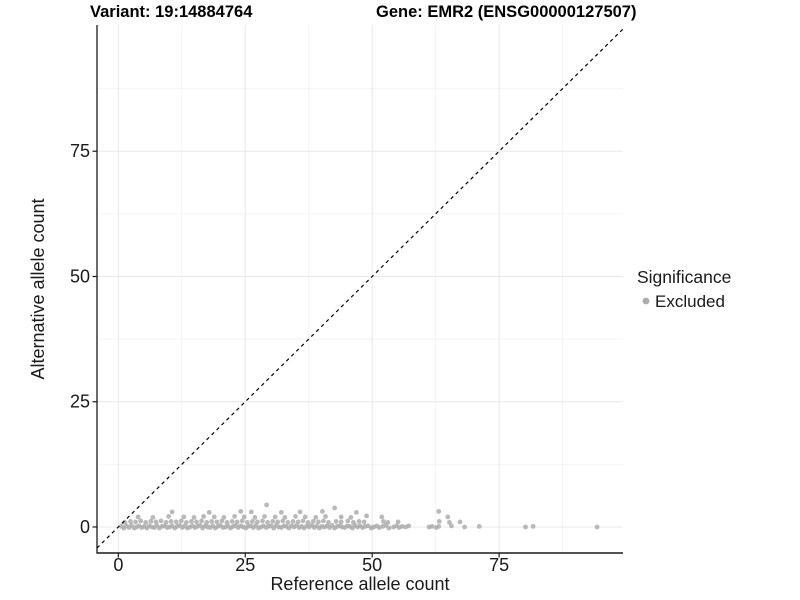 This screenshot has height=600, width=800. What do you see at coordinates (690, 301) in the screenshot?
I see `legend-item-label-excluded: Excluded` at bounding box center [690, 301].